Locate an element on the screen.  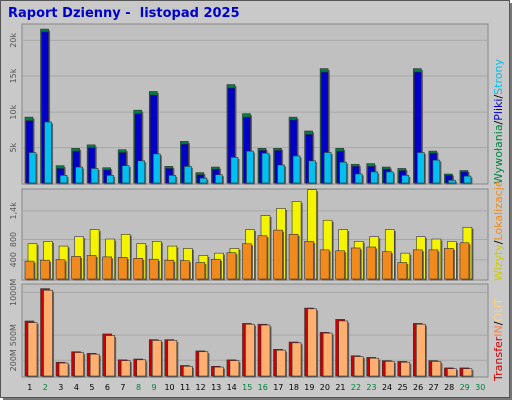
x-tick-label: 16 is located at coordinates (263, 387).